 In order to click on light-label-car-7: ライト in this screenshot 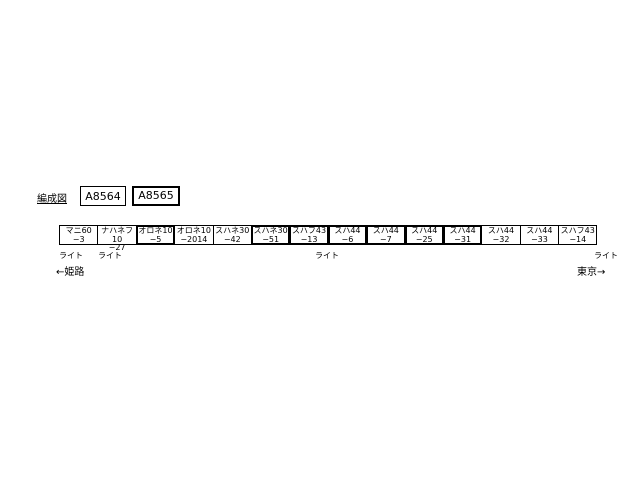, I will do `click(327, 255)`.